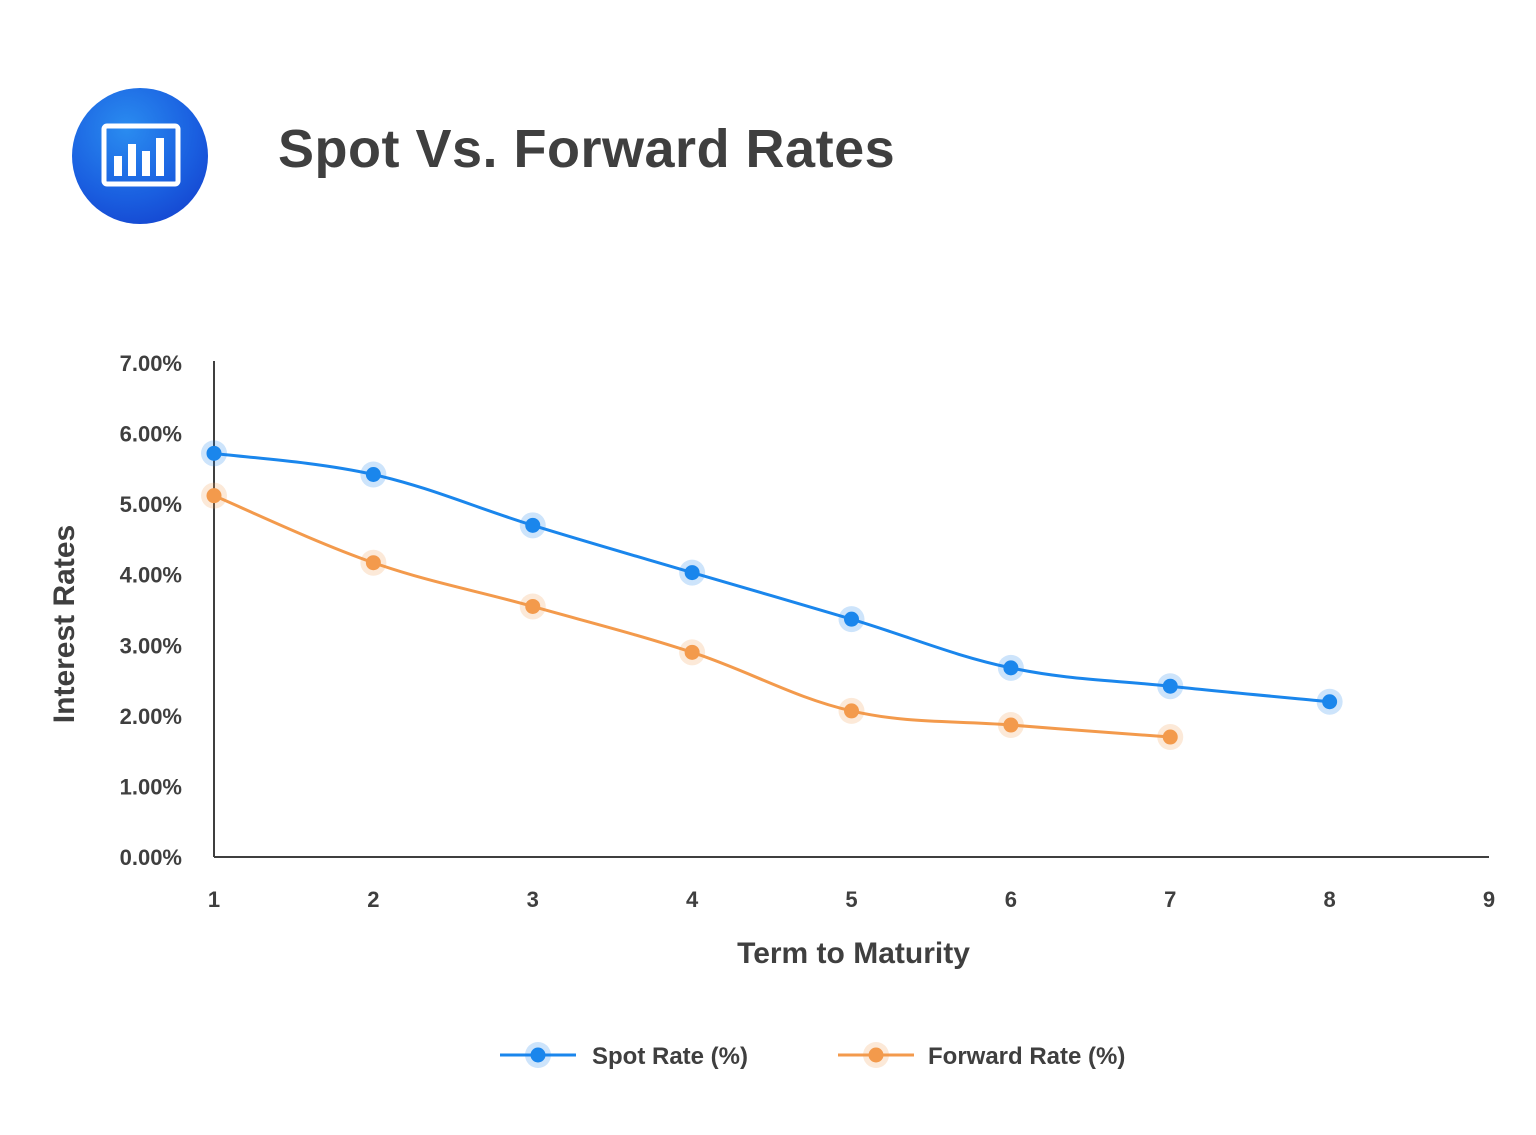 This screenshot has height=1135, width=1536. I want to click on page-title: Spot Vs. Forward Rates, so click(587, 149).